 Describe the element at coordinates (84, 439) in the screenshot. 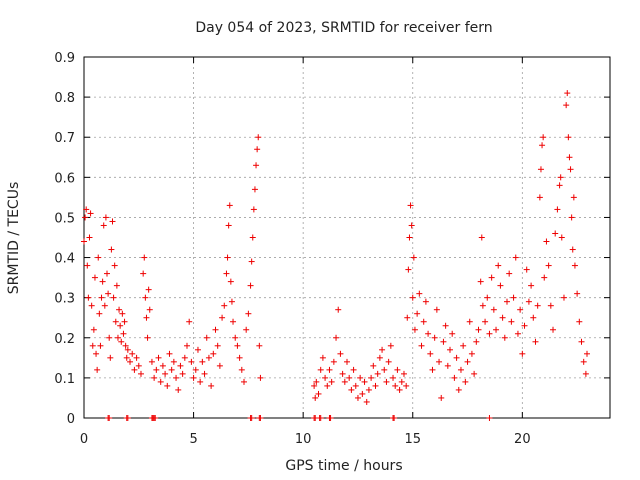

I see `x-tick-label: 0` at that location.